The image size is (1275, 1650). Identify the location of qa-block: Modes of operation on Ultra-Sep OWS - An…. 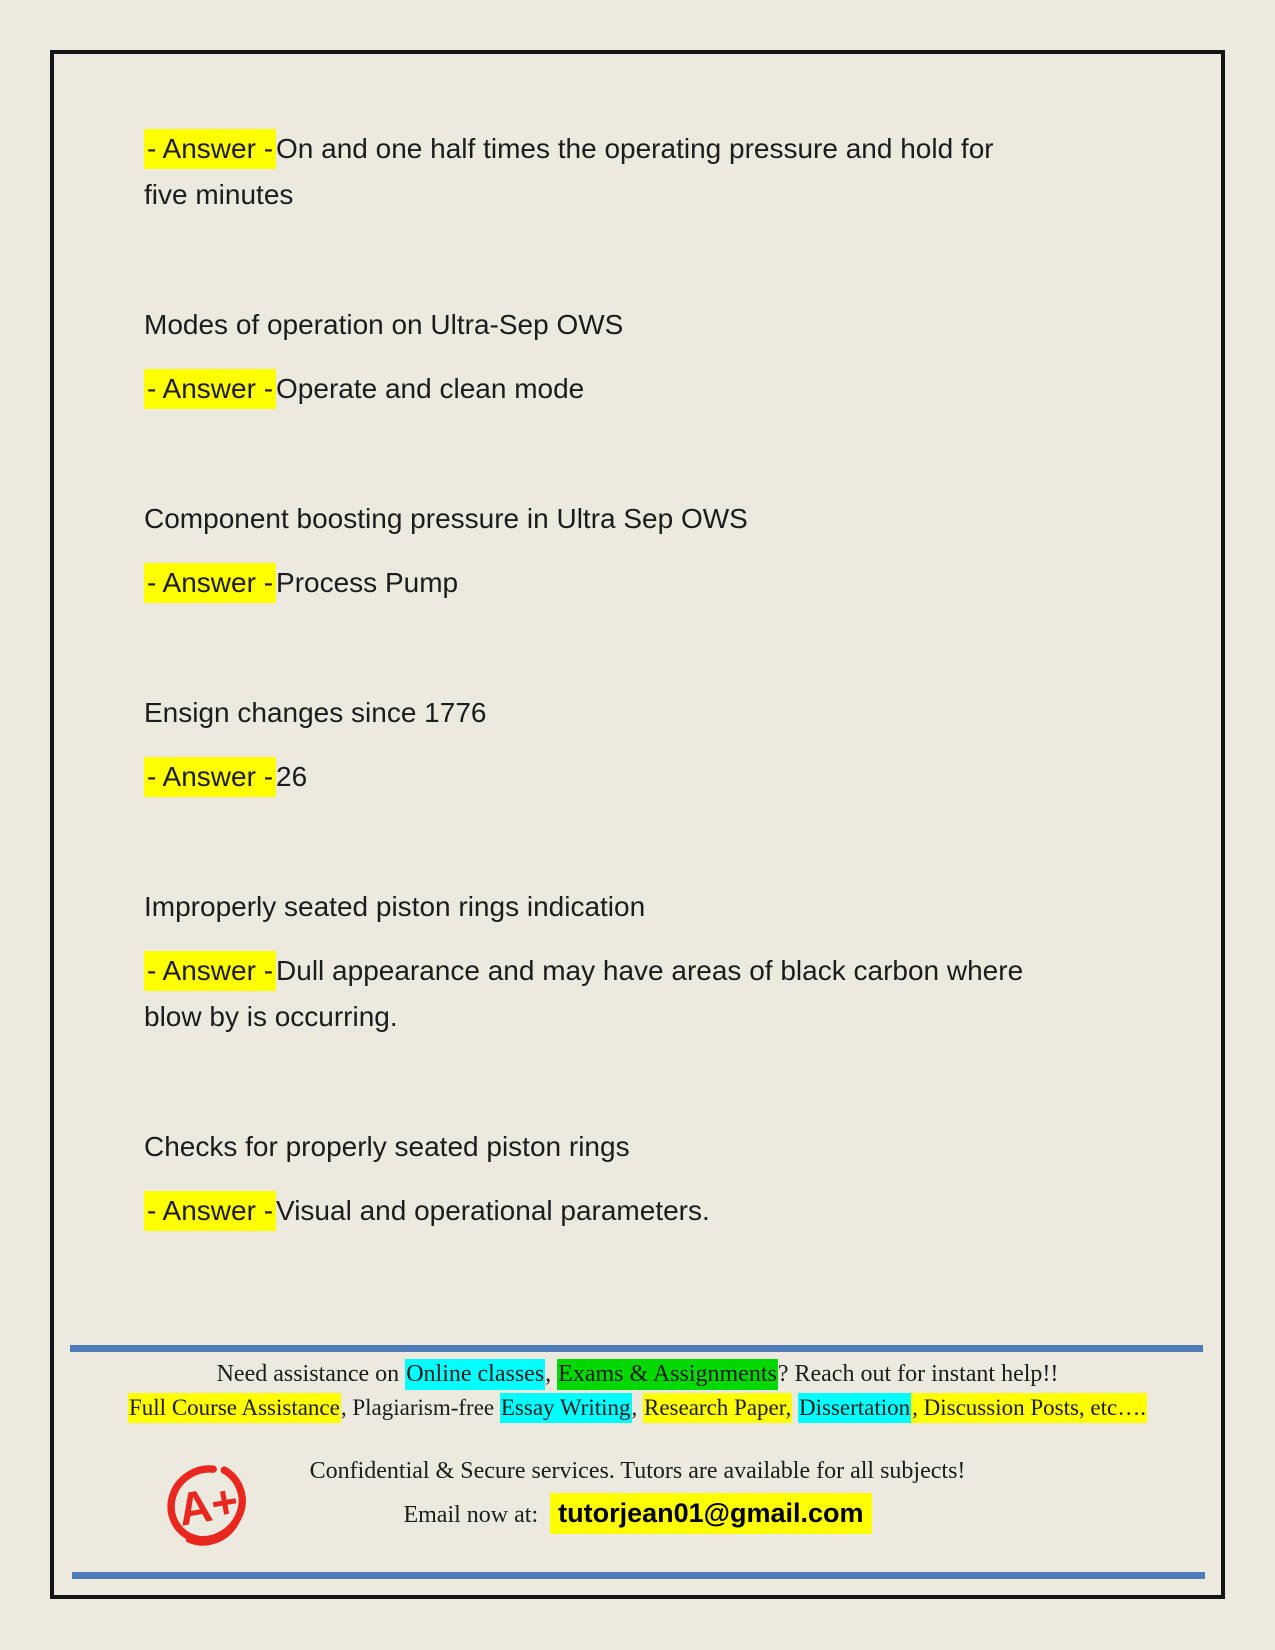
(682, 357).